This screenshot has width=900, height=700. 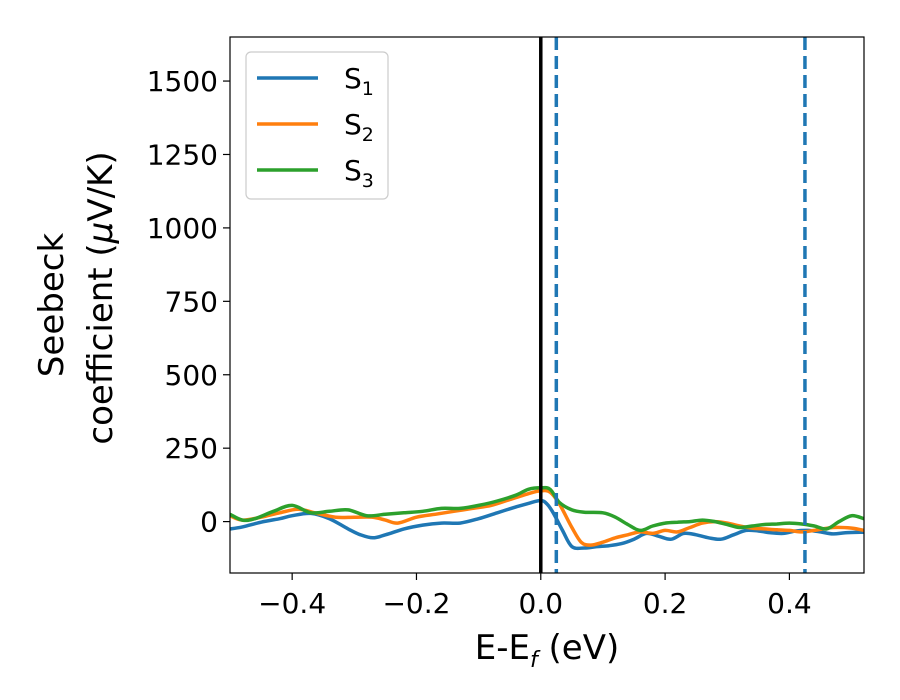 I want to click on y-axis-title-line2: coefficient (μV/K), so click(x=101, y=297).